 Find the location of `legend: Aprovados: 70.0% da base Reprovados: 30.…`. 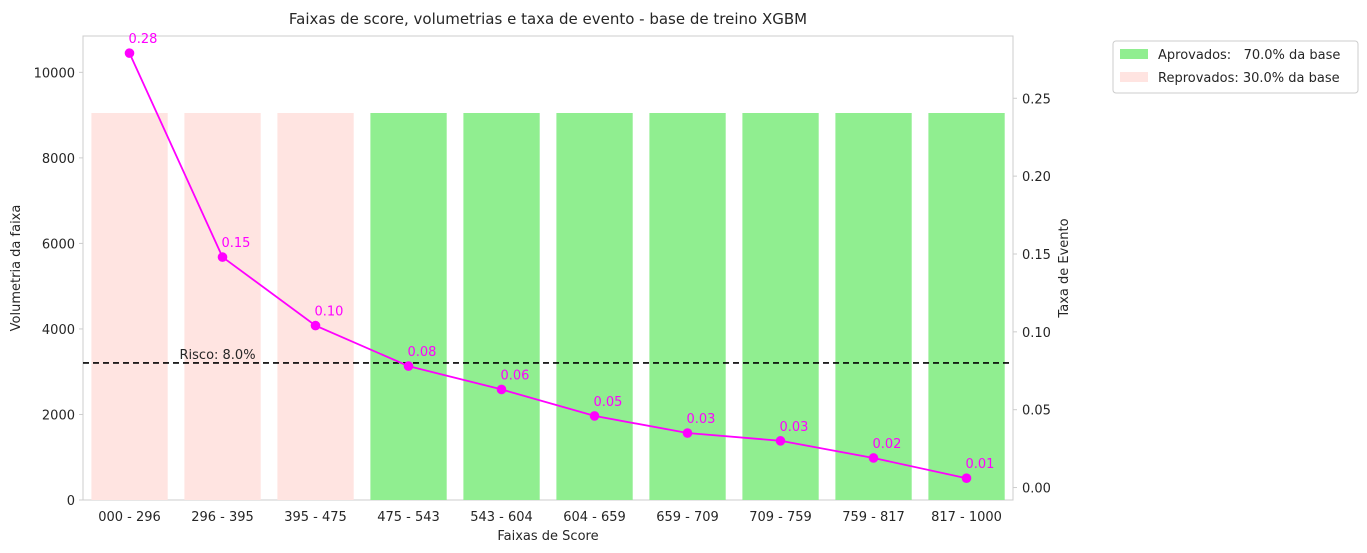

legend: Aprovados: 70.0% da base Reprovados: 30.… is located at coordinates (1235, 67).